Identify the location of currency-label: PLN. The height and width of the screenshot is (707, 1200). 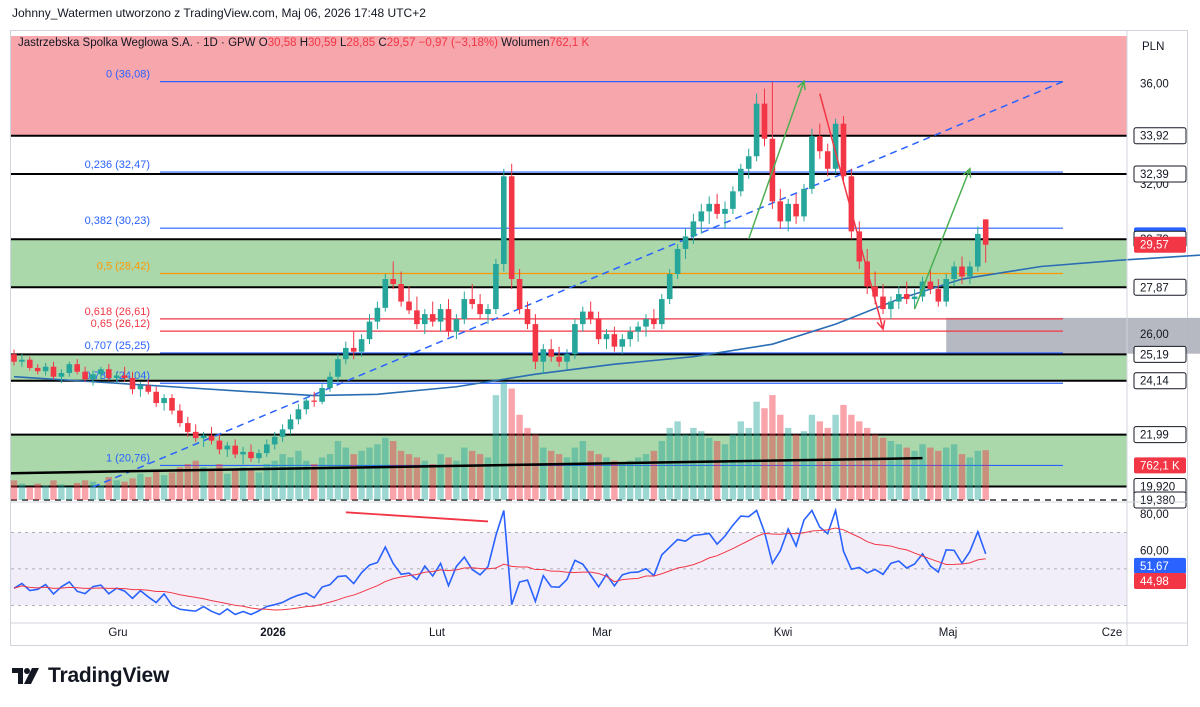
(1153, 47).